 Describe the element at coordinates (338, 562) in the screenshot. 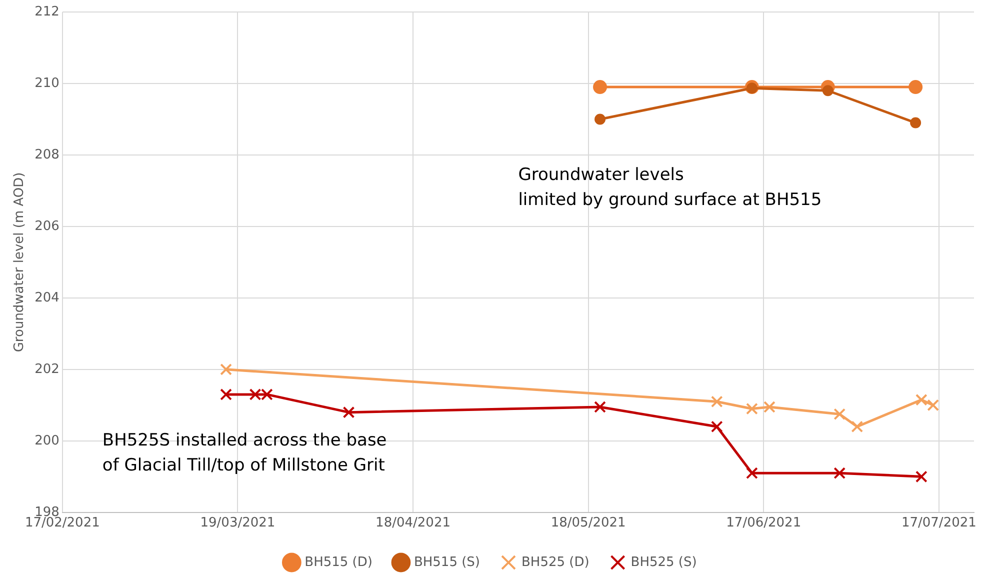

I see `legend-label: BH515 (D)` at that location.